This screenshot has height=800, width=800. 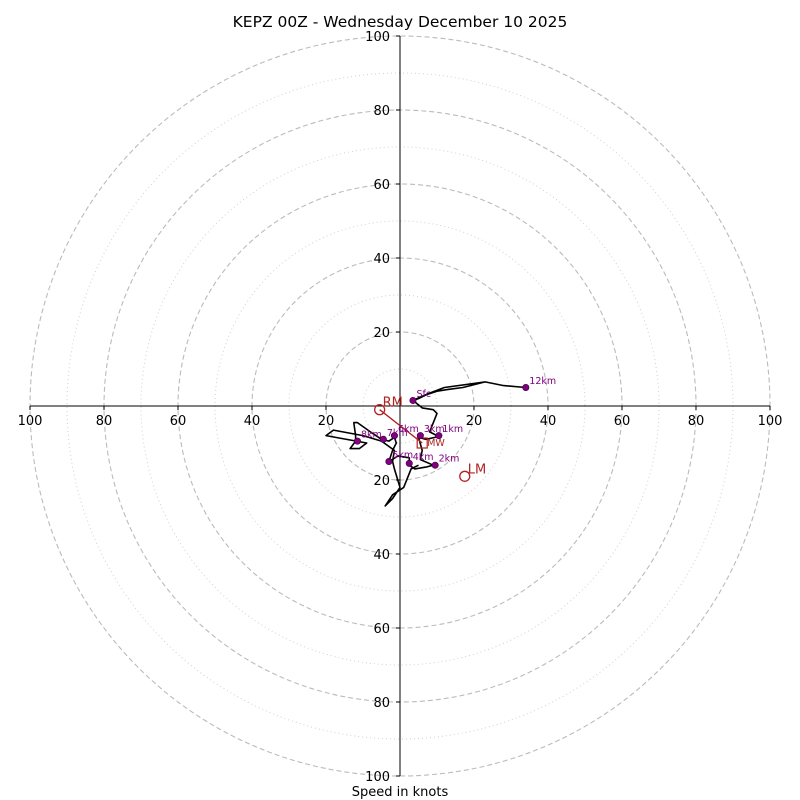 What do you see at coordinates (420, 436) in the screenshot?
I see `height-marker-3km` at bounding box center [420, 436].